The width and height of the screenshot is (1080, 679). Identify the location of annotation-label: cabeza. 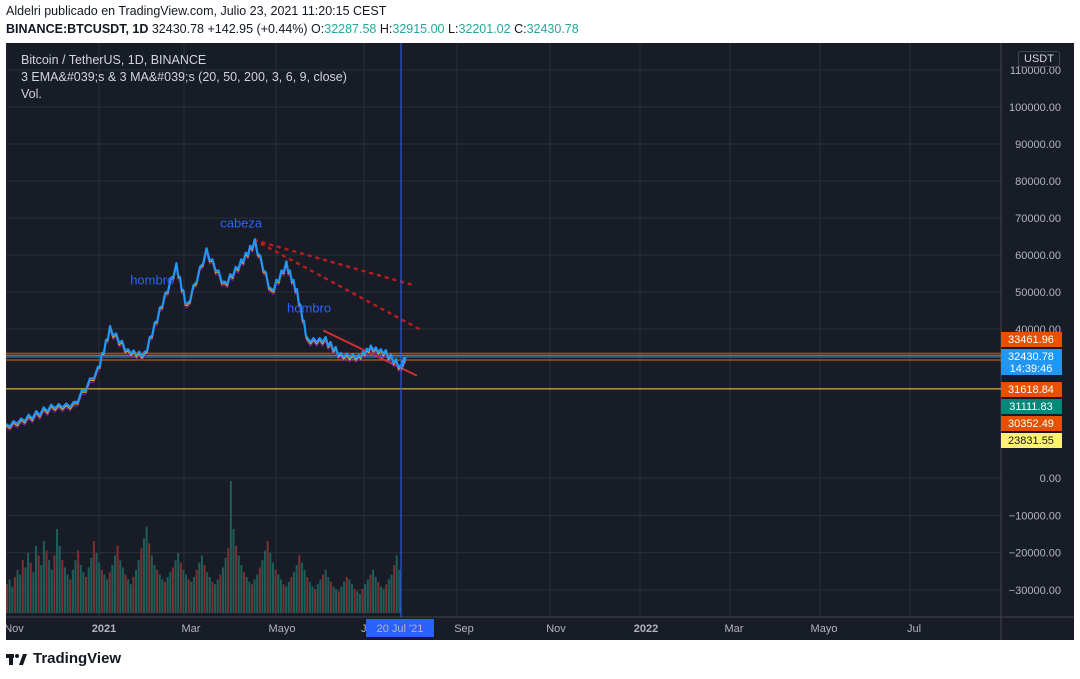
(241, 222).